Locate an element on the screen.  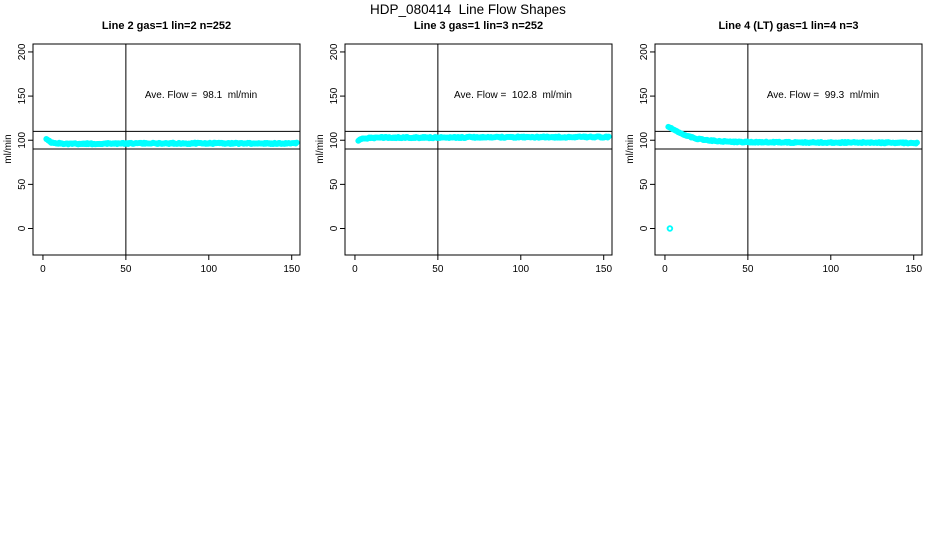
page-title: HDP_080414 Line Flow Shapes is located at coordinates (468, 9).